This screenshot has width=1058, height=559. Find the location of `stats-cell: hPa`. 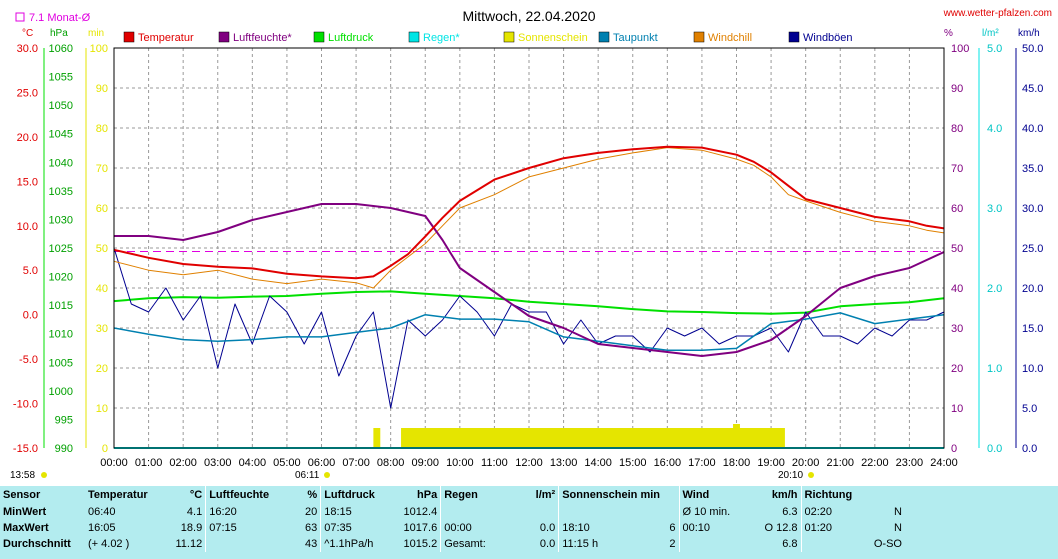

stats-cell: hPa is located at coordinates (427, 495).